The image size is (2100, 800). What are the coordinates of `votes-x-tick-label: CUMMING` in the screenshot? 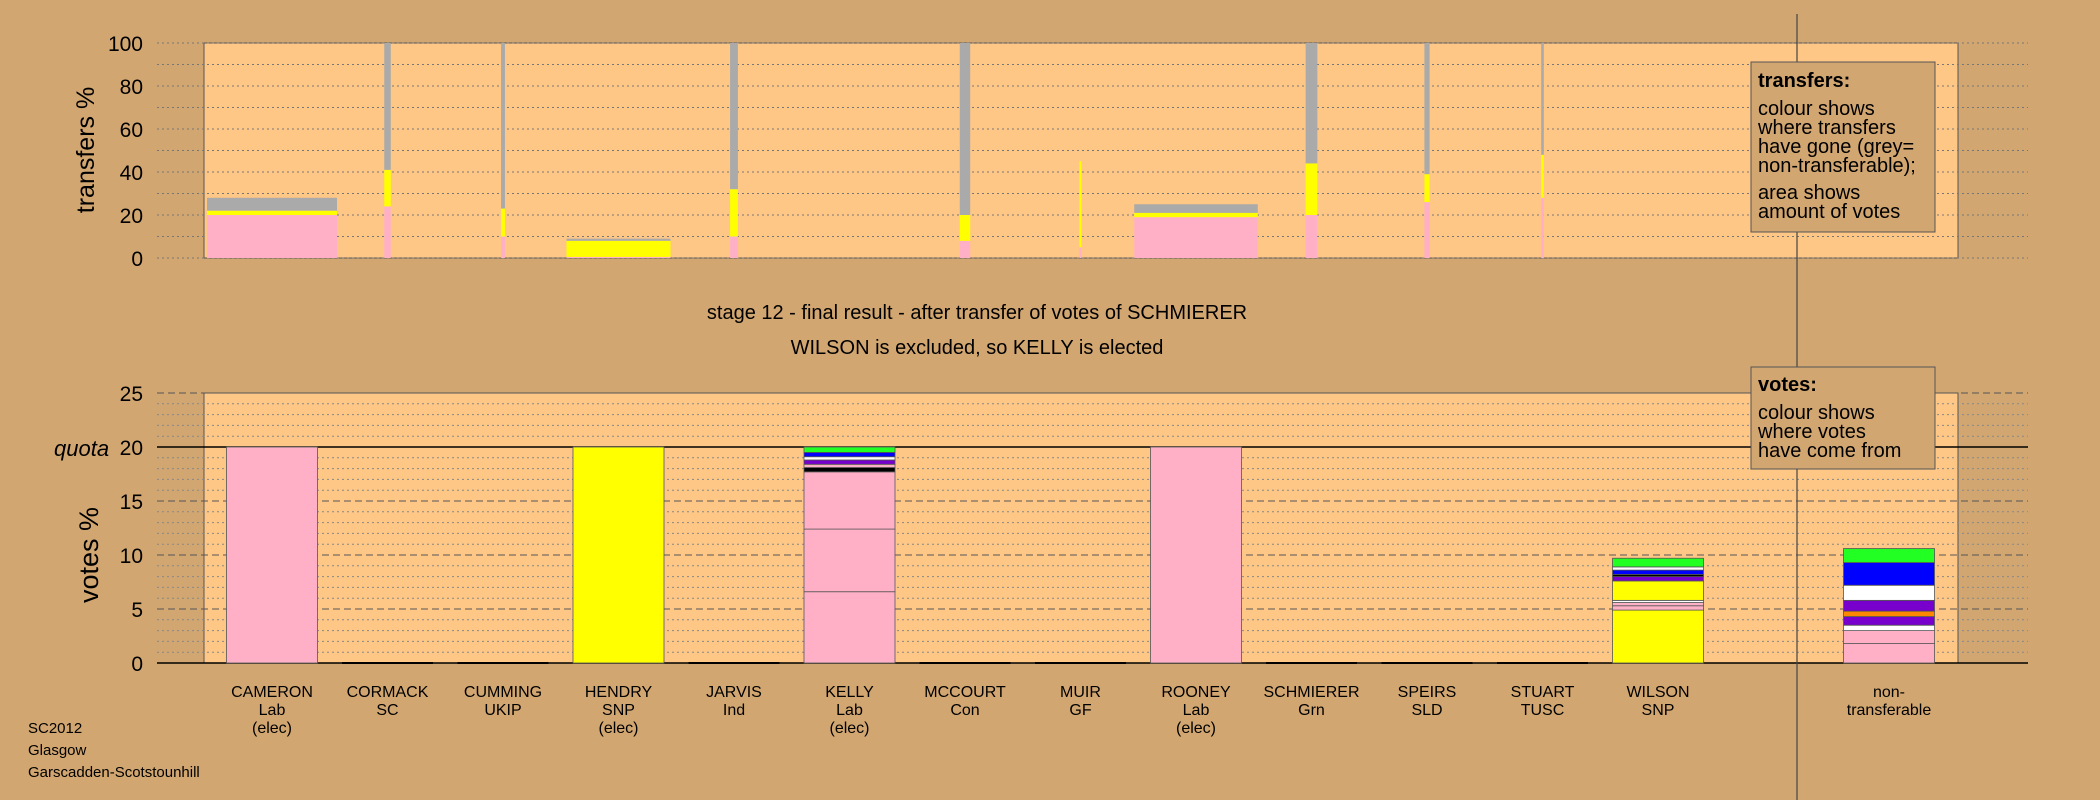 It's located at (503, 692).